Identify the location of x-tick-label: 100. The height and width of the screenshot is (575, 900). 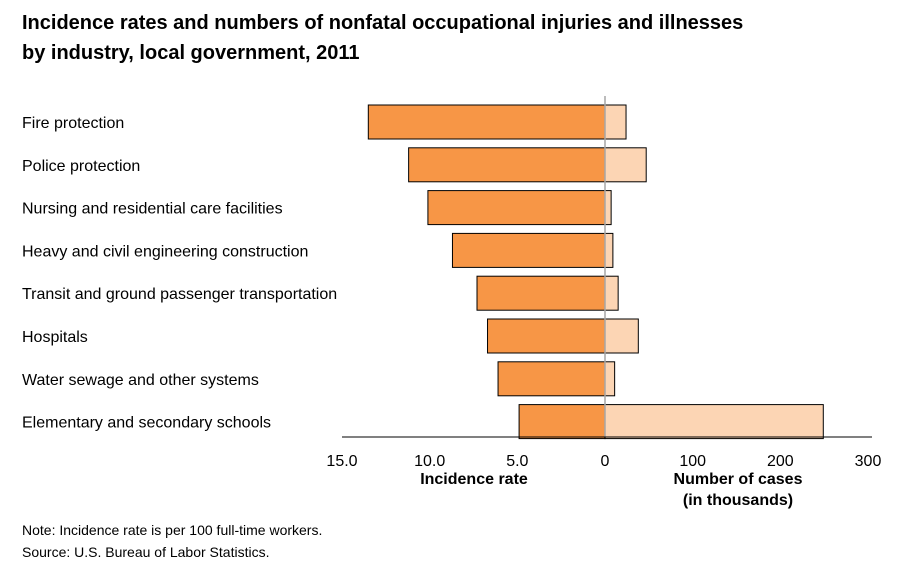
(692, 461).